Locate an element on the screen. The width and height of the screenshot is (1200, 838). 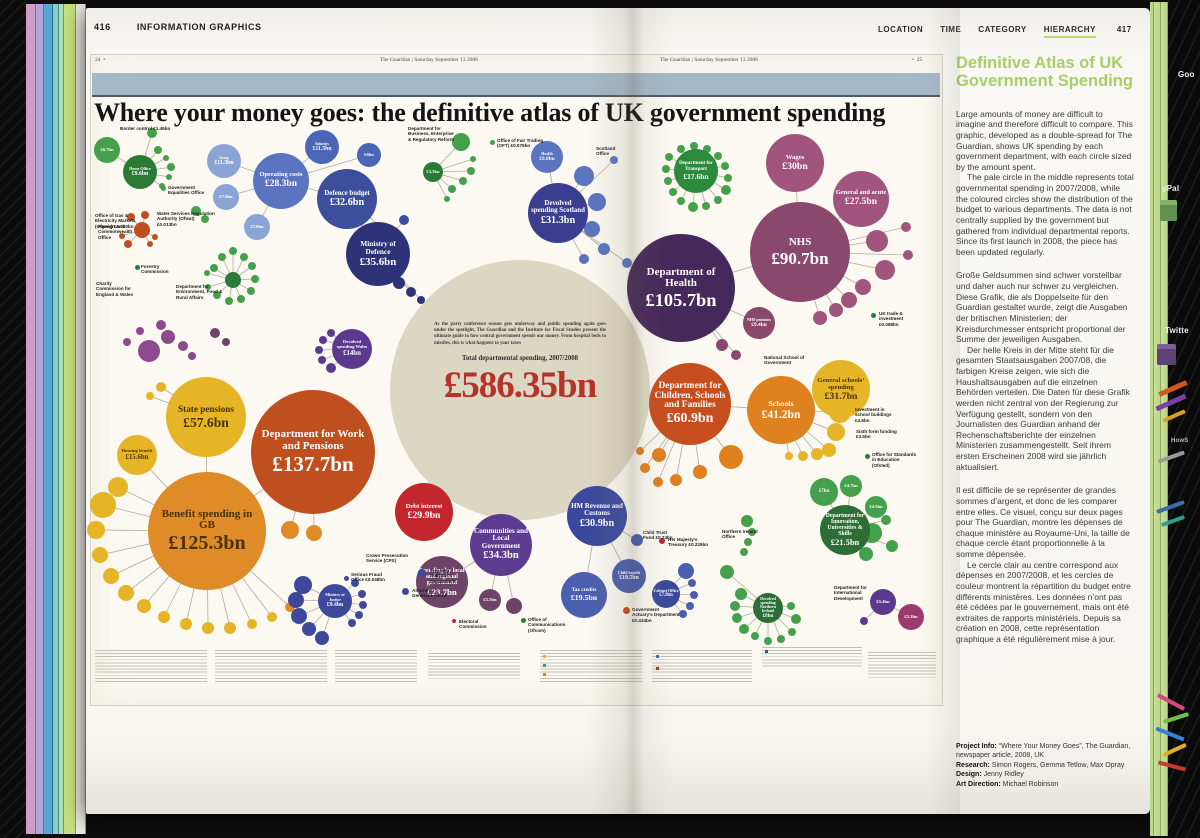
page-edge-stripe-pink is located at coordinates (31, 419).